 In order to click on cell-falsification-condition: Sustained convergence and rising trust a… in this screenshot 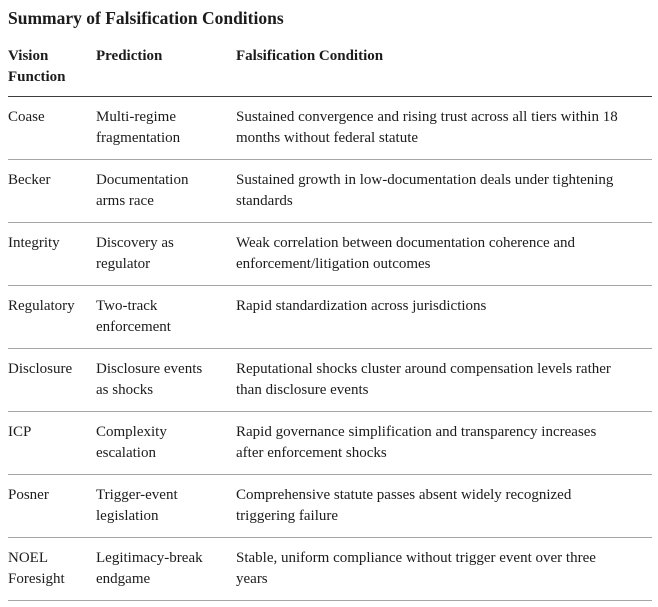, I will do `click(427, 127)`.